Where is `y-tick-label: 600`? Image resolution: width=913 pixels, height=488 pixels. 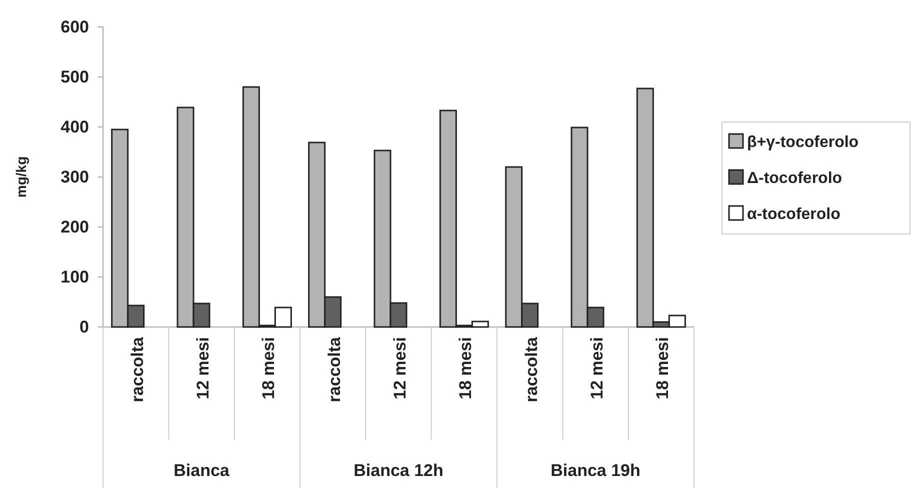 y-tick-label: 600 is located at coordinates (74, 26).